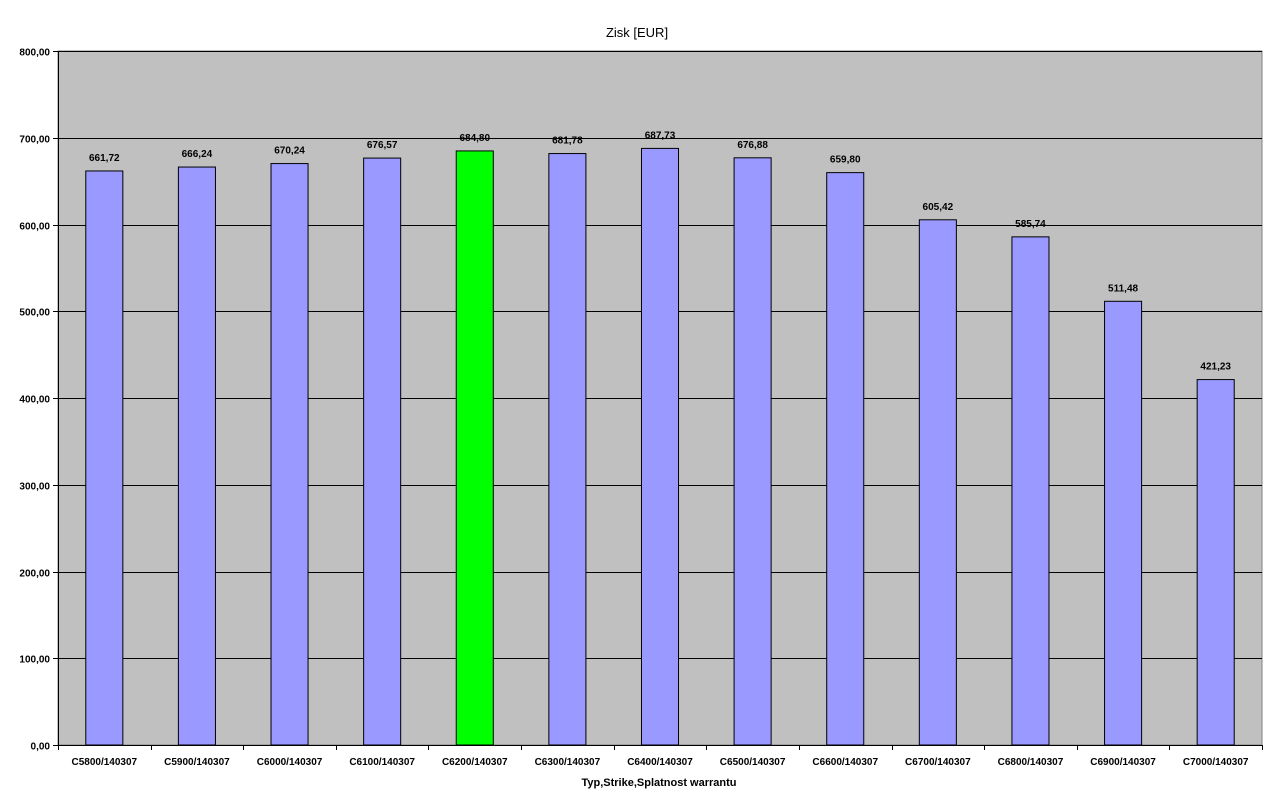  What do you see at coordinates (197, 154) in the screenshot?
I see `data-label: 666,24` at bounding box center [197, 154].